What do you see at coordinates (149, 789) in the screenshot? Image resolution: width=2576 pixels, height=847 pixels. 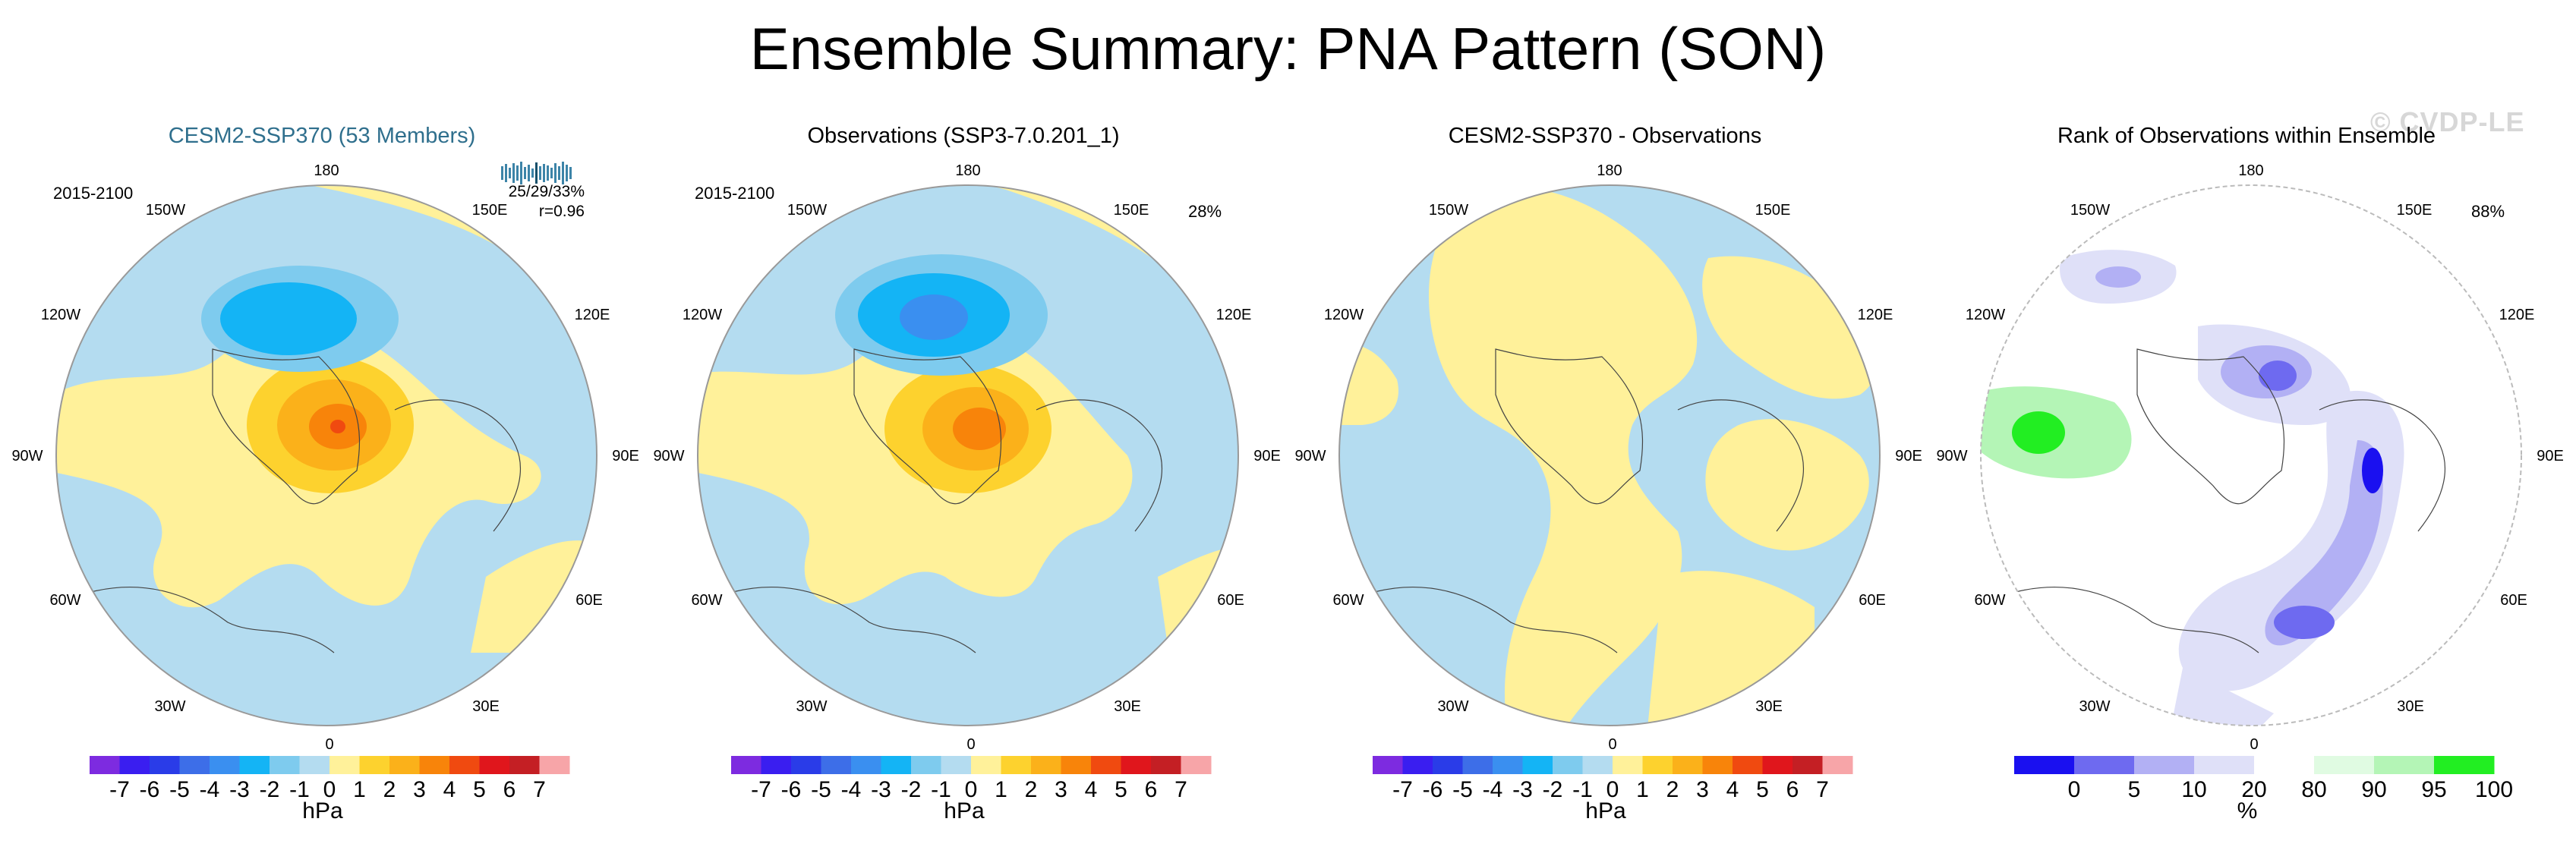 I see `colorbar-tick-label: -6` at bounding box center [149, 789].